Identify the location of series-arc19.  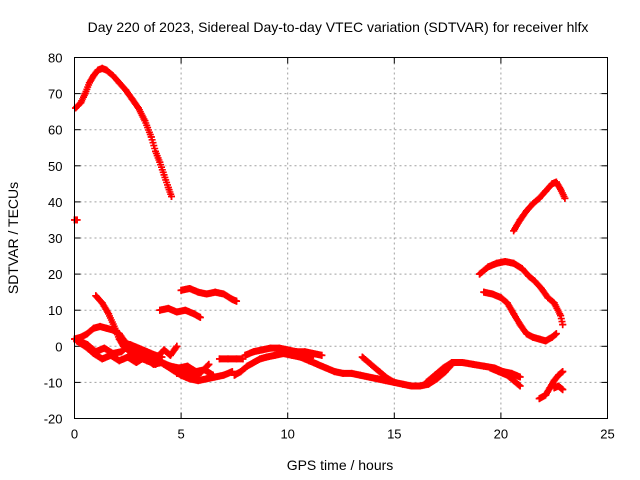
(520, 316).